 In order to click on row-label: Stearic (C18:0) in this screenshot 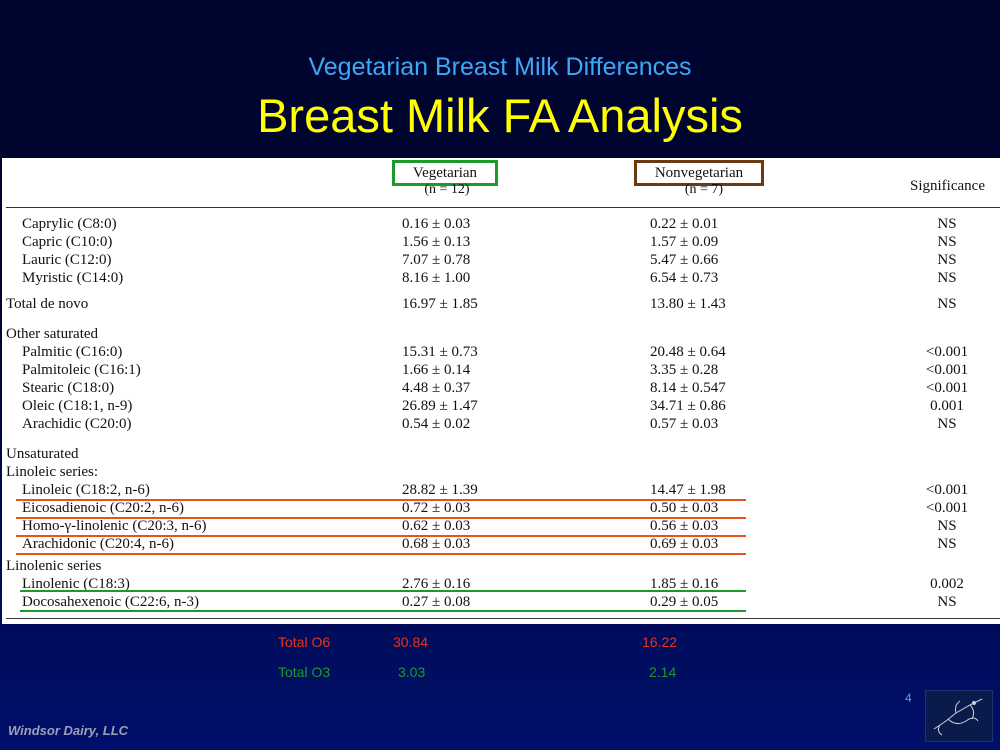, I will do `click(68, 388)`.